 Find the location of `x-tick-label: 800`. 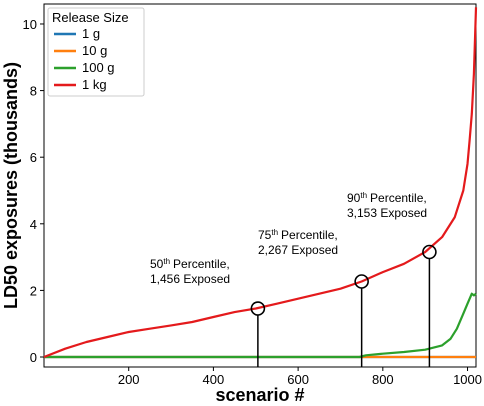

x-tick-label: 800 is located at coordinates (383, 379).